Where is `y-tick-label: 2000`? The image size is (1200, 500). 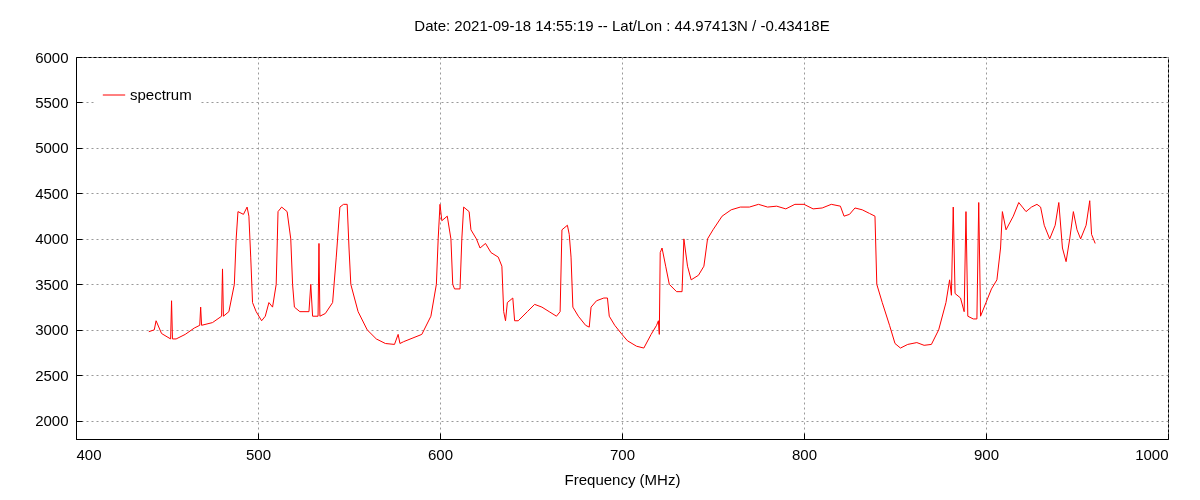
y-tick-label: 2000 is located at coordinates (52, 421).